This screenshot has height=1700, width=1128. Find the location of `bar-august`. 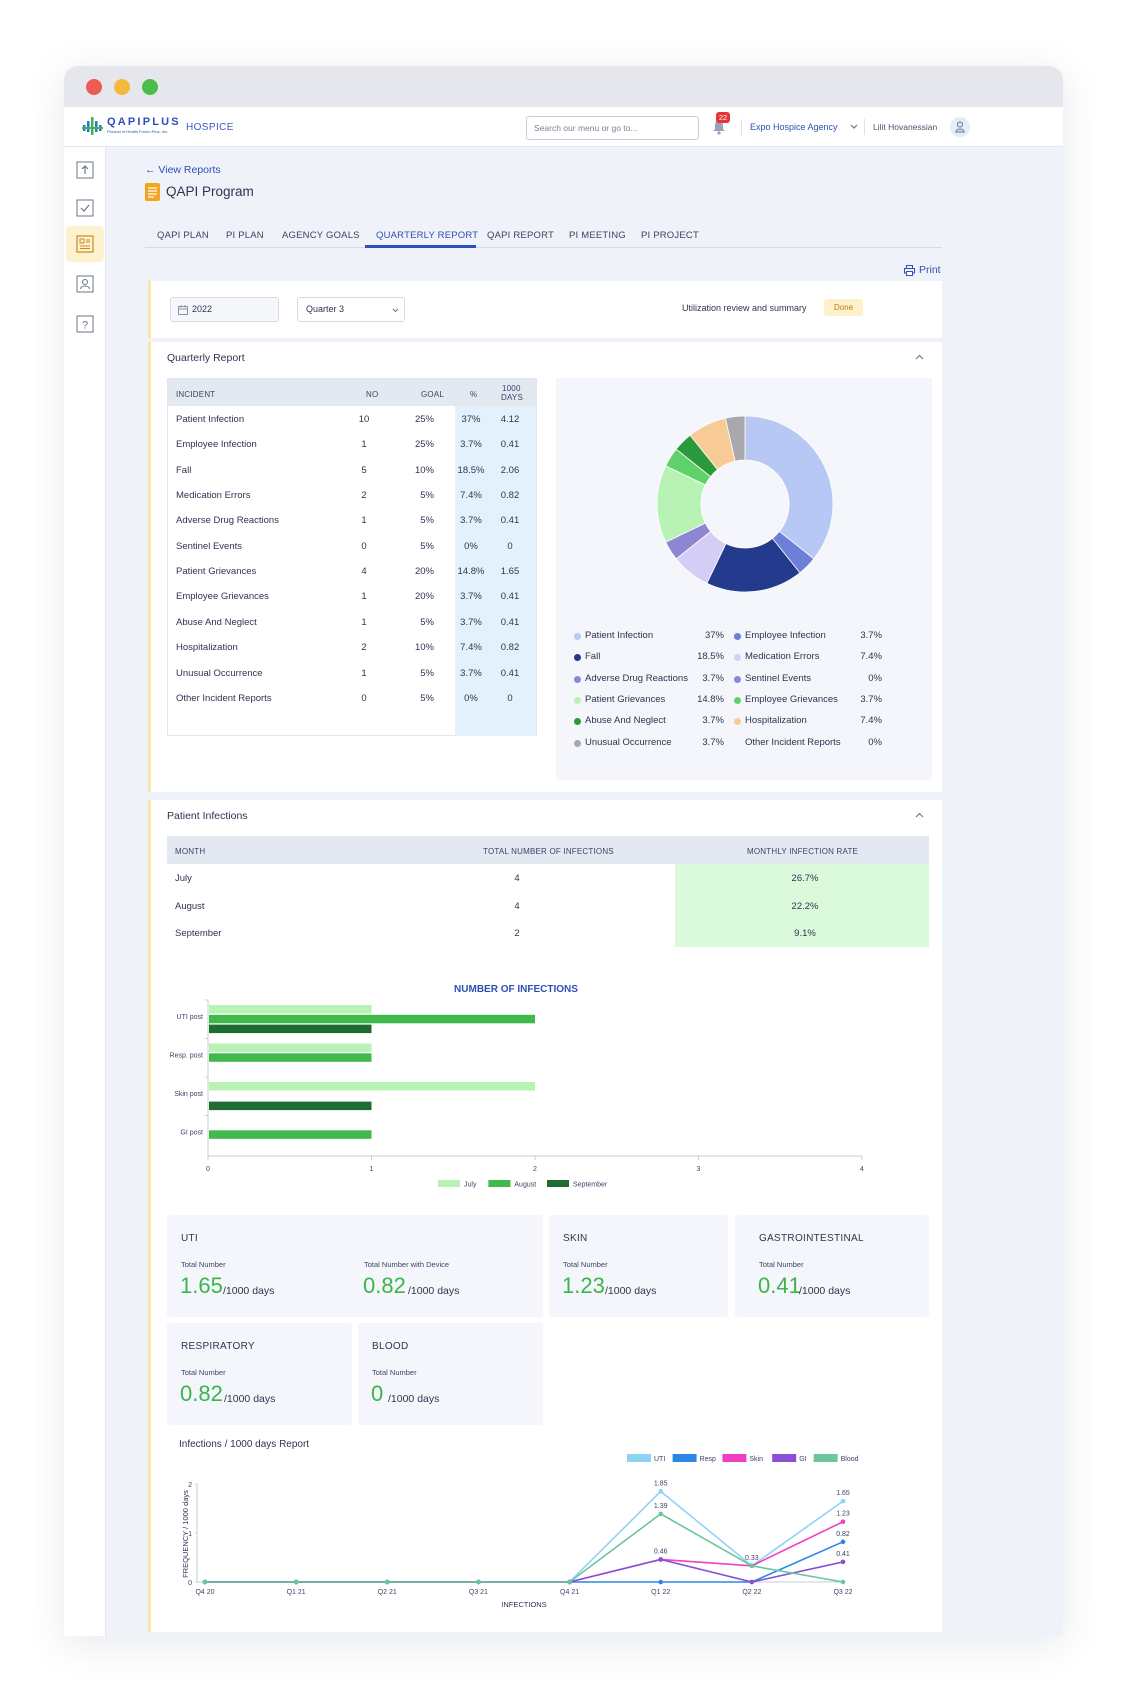

bar-august is located at coordinates (372, 1019).